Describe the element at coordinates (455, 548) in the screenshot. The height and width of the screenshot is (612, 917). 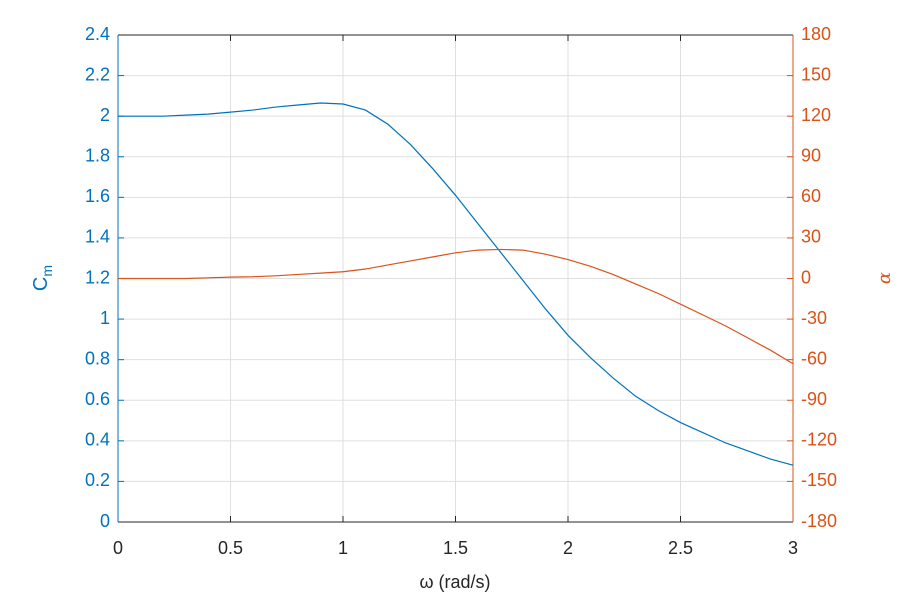
I see `x-tick-label: 1.5` at that location.